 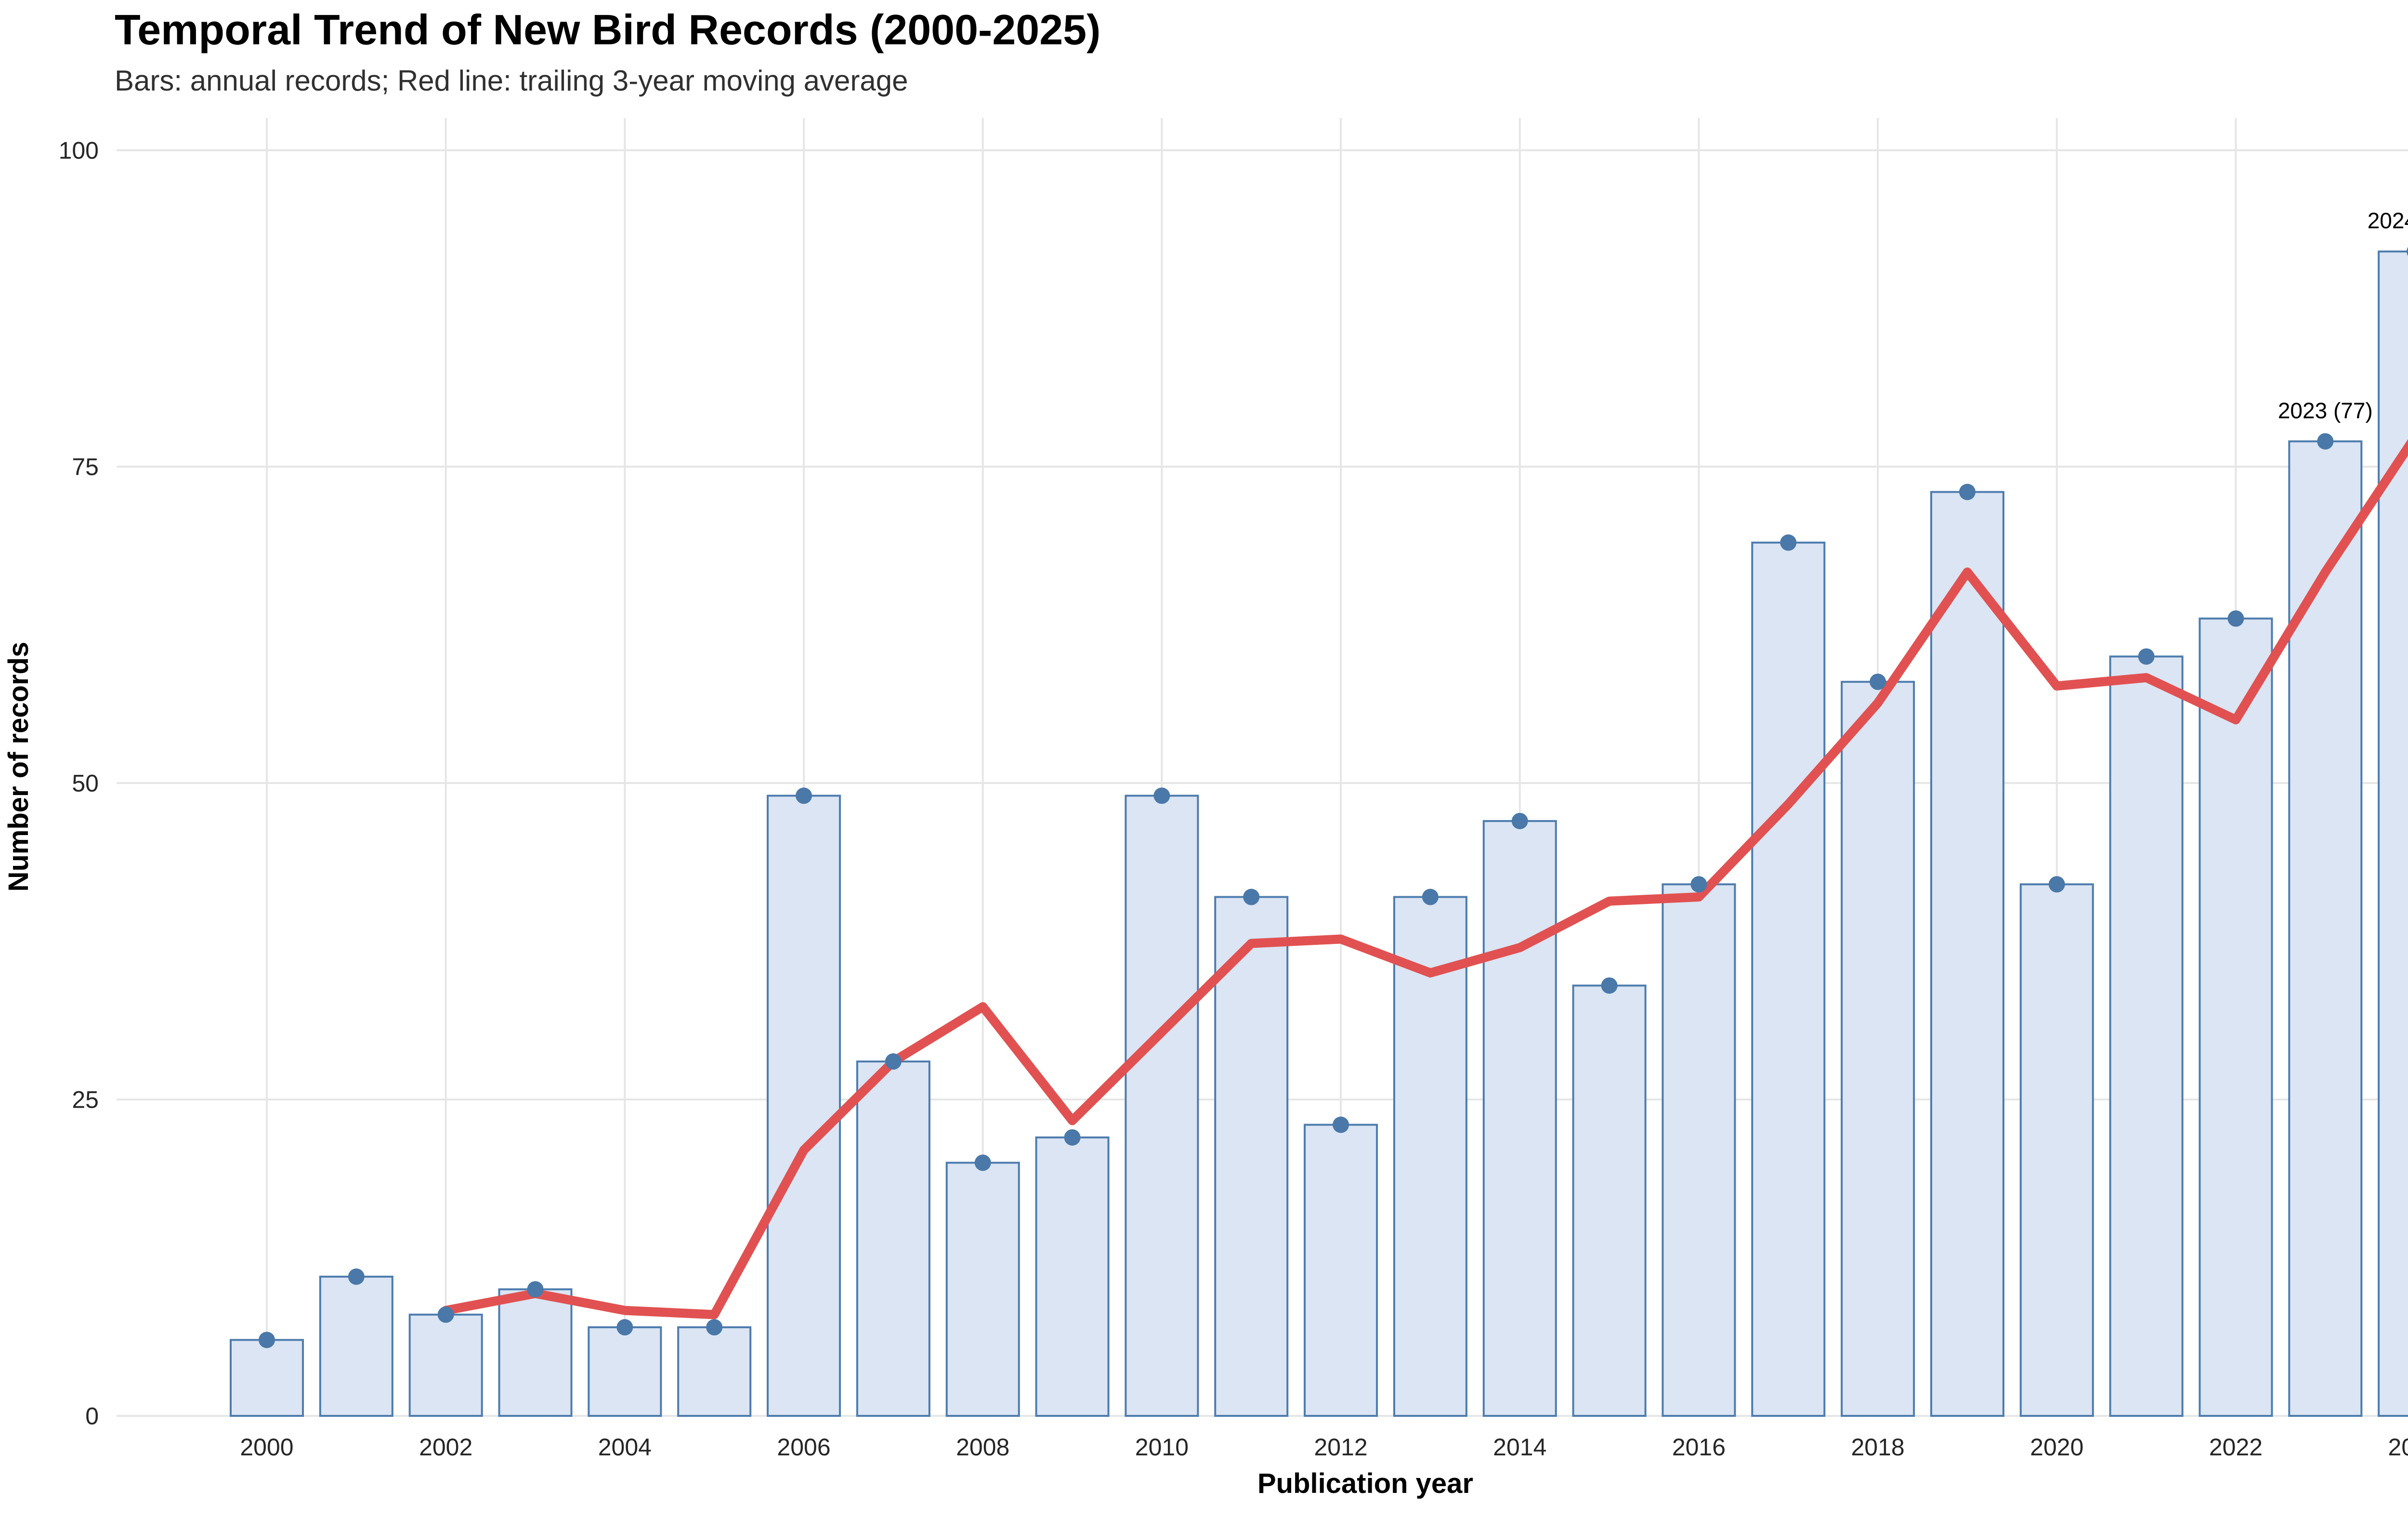 I want to click on dot-2016, so click(x=1698, y=884).